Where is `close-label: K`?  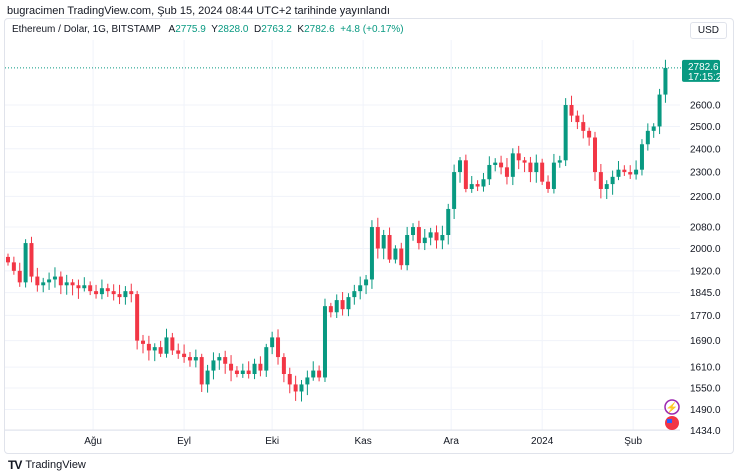 close-label: K is located at coordinates (301, 29).